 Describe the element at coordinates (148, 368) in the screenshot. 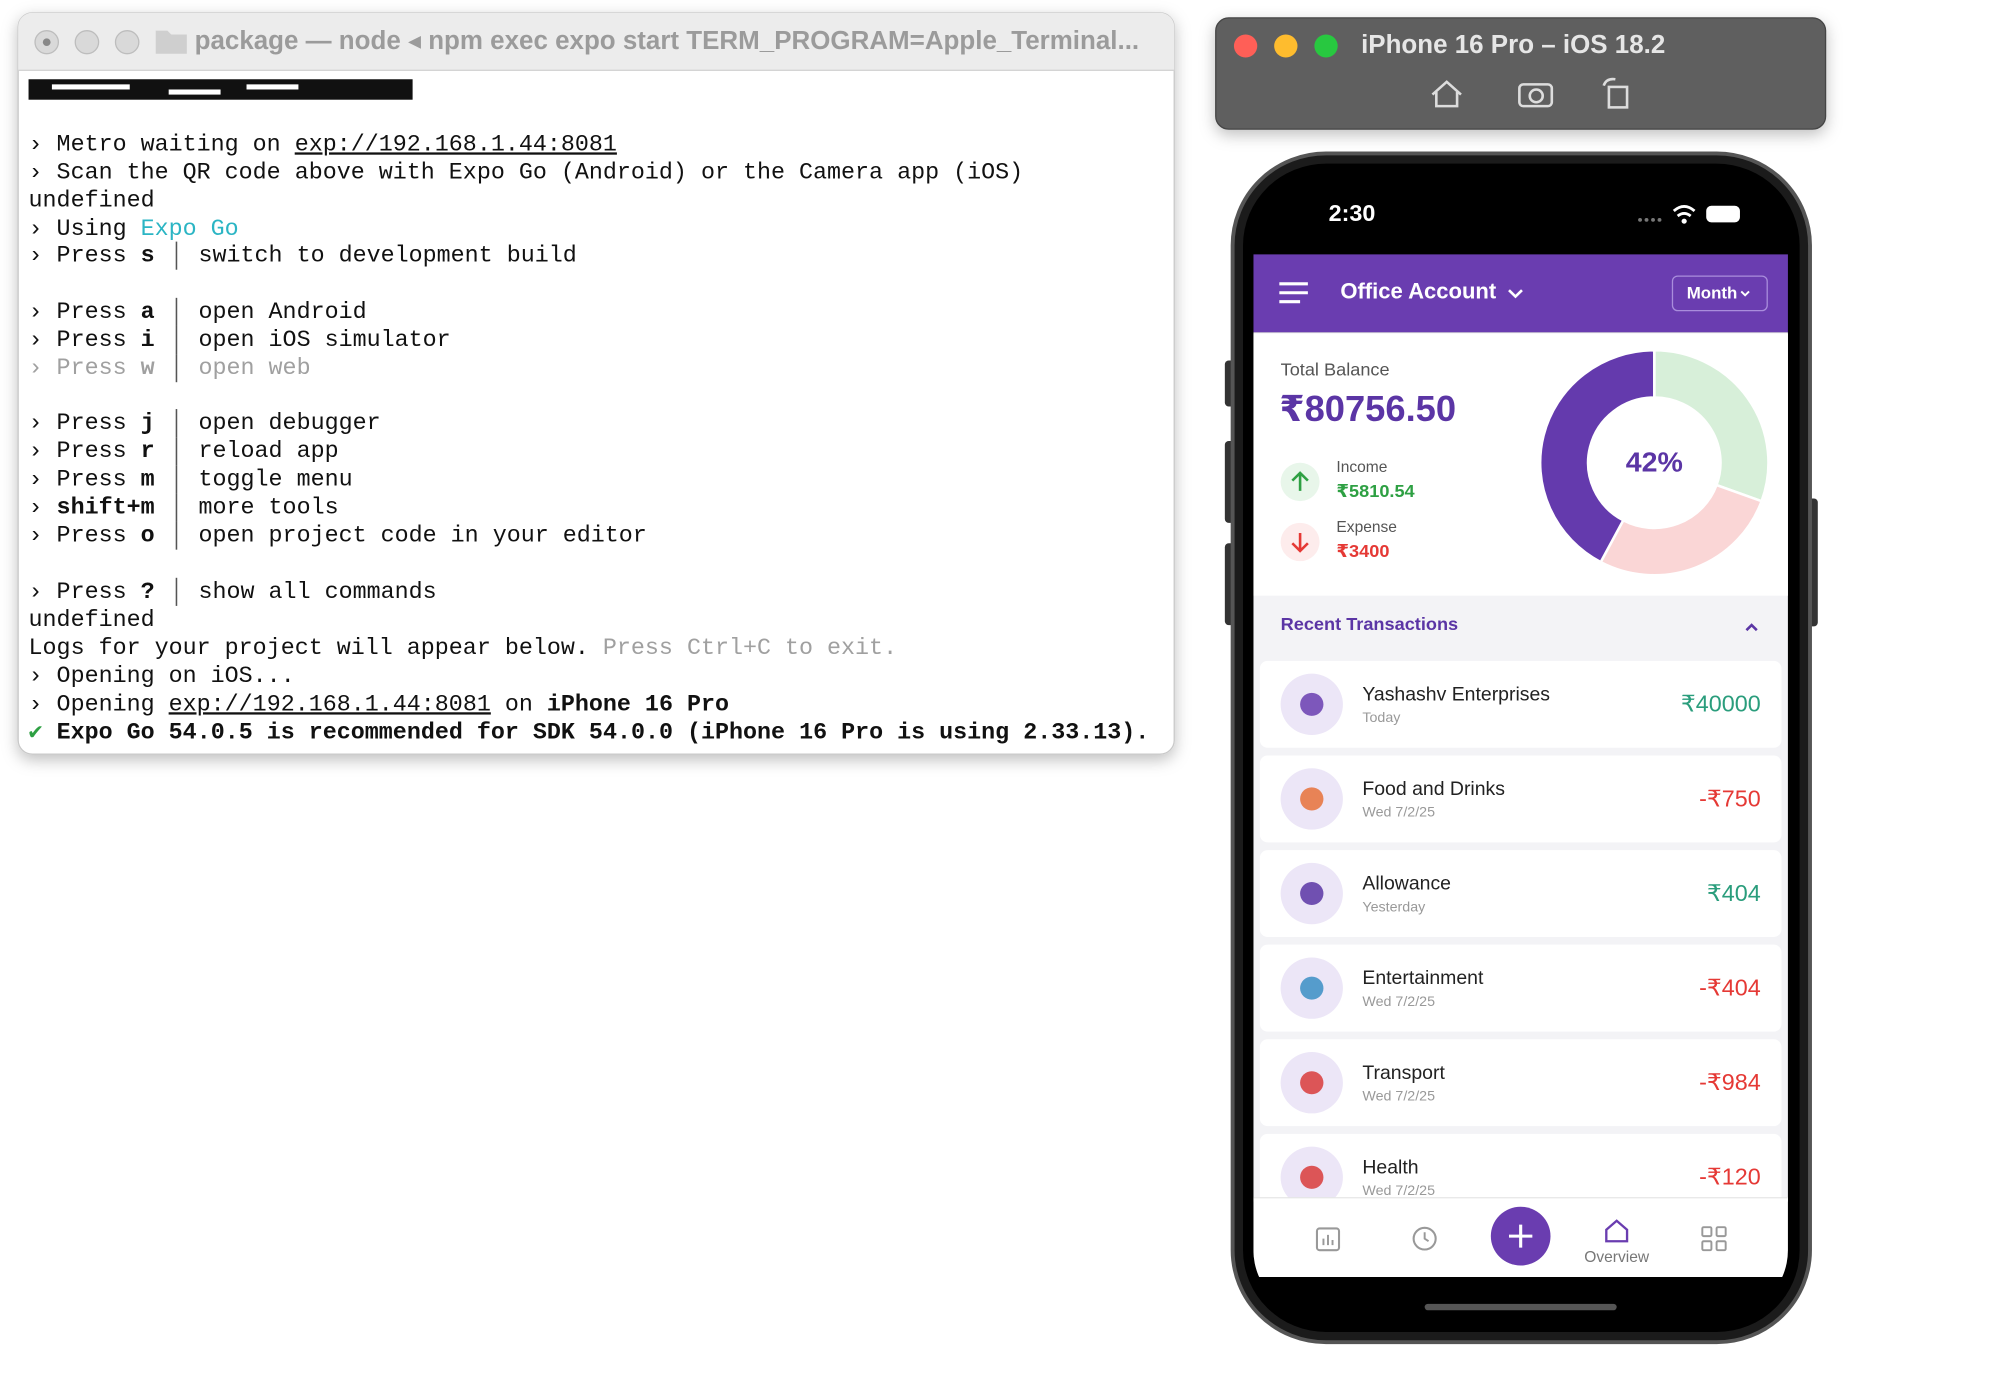

I see `terminal-text: w` at that location.